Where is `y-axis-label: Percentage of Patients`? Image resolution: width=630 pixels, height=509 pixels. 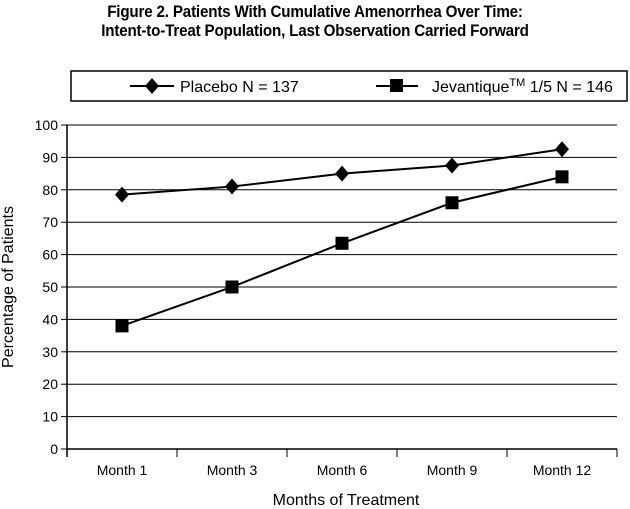 y-axis-label: Percentage of Patients is located at coordinates (8, 287).